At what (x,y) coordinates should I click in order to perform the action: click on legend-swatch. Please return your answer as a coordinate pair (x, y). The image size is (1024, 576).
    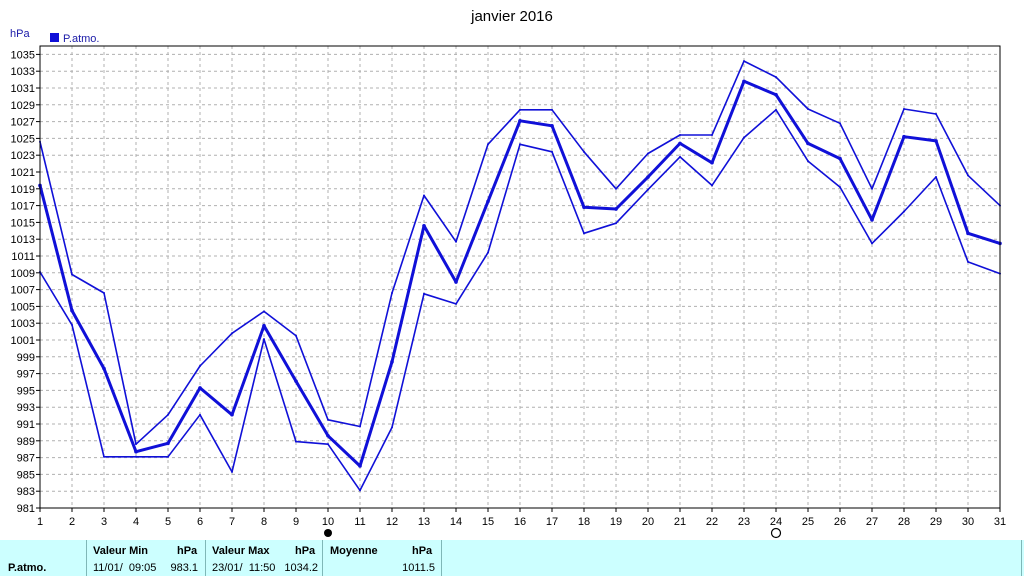
    Looking at the image, I should click on (54, 37).